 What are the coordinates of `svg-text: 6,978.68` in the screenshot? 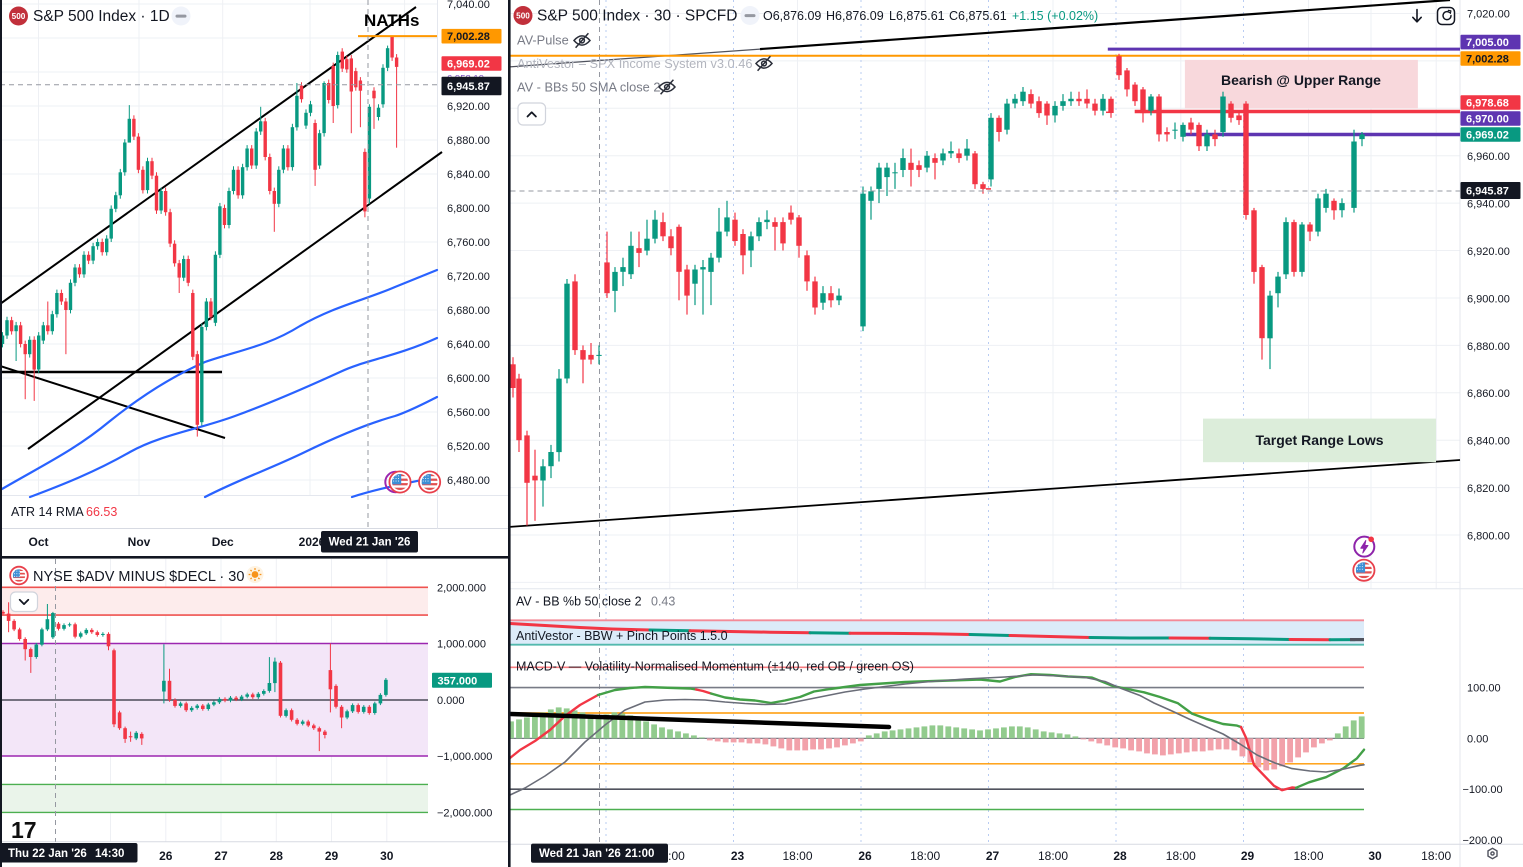 It's located at (1487, 104).